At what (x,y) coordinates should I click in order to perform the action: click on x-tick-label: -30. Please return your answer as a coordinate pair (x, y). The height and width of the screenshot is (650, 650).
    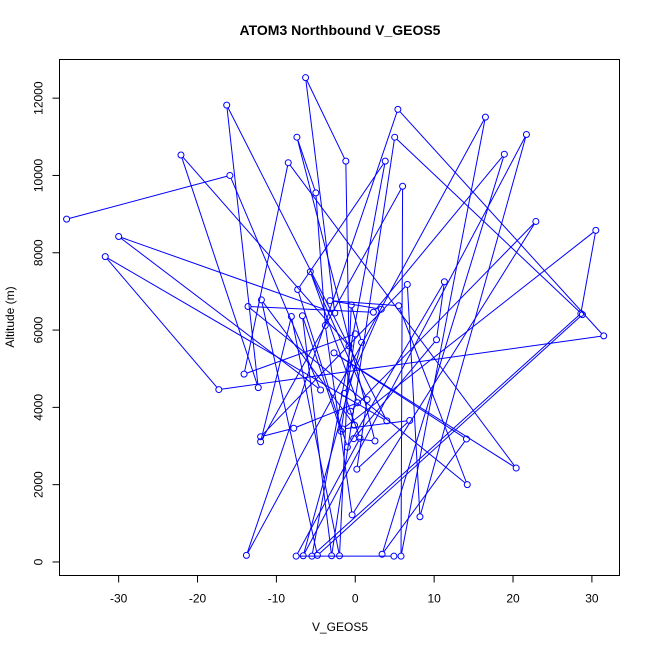
    Looking at the image, I should click on (119, 599).